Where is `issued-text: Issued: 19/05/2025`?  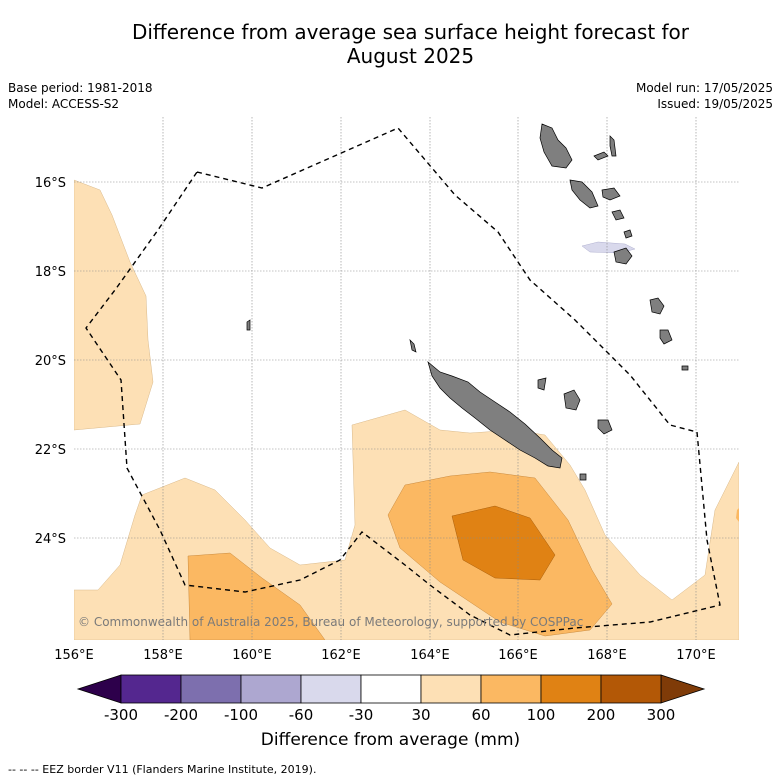
issued-text: Issued: 19/05/2025 is located at coordinates (715, 104).